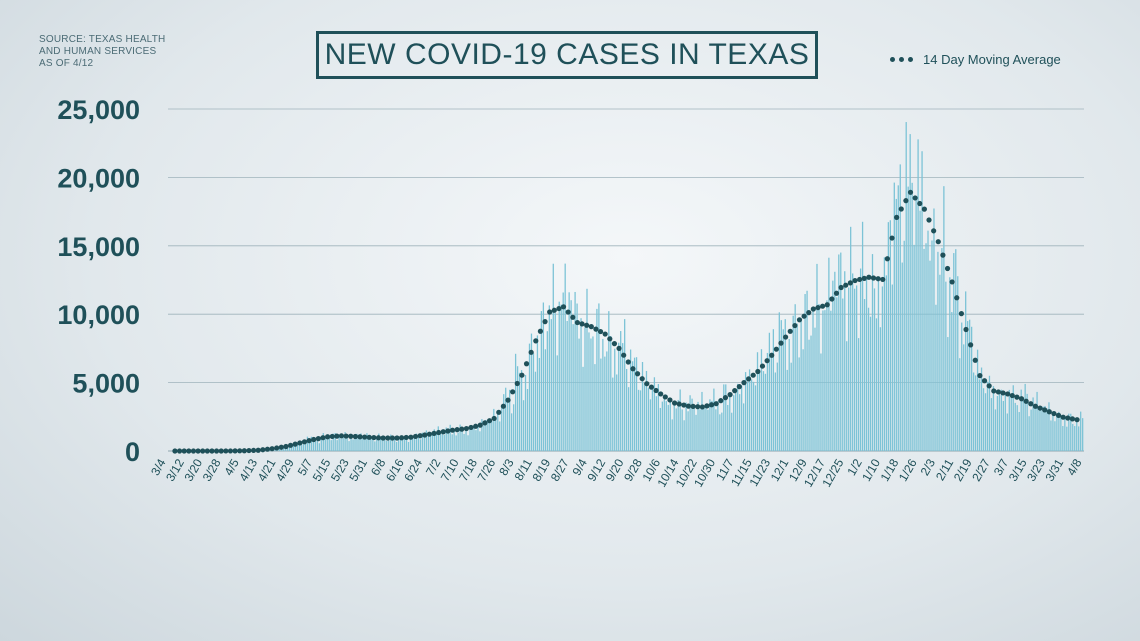  Describe the element at coordinates (560, 470) in the screenshot. I see `x-tick-label: 8/27` at that location.